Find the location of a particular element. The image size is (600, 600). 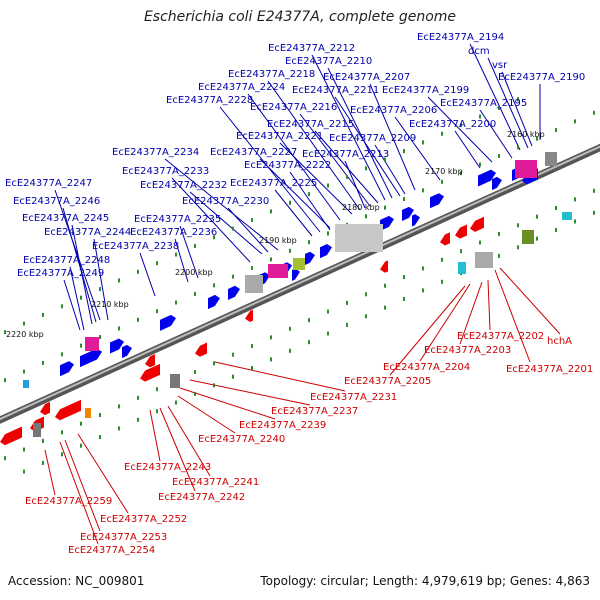

gene-label: EcE24377A_2201 is located at coordinates (549, 369).